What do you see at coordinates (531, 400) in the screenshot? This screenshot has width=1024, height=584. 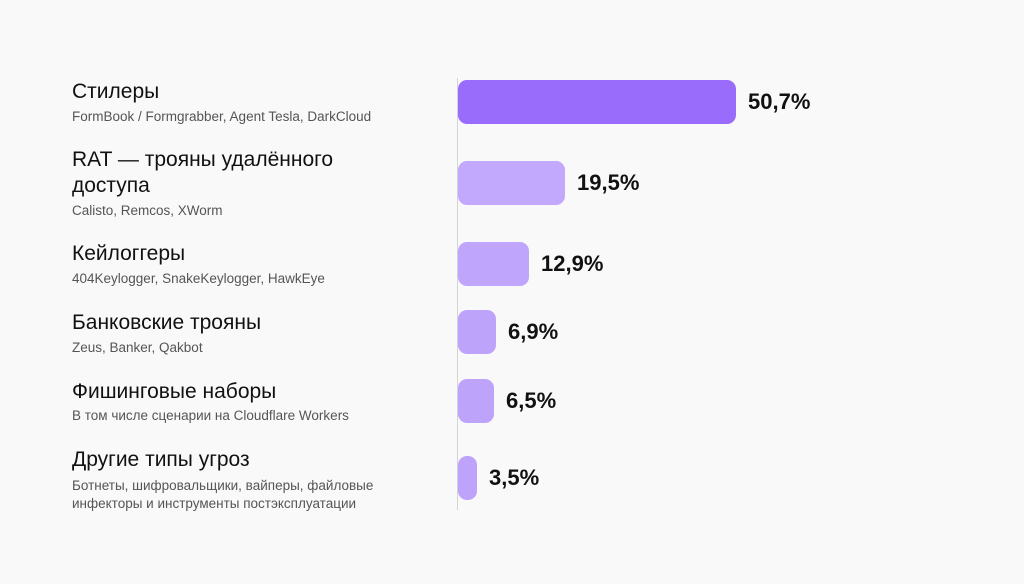 I see `bar-value-label: 6,5%` at bounding box center [531, 400].